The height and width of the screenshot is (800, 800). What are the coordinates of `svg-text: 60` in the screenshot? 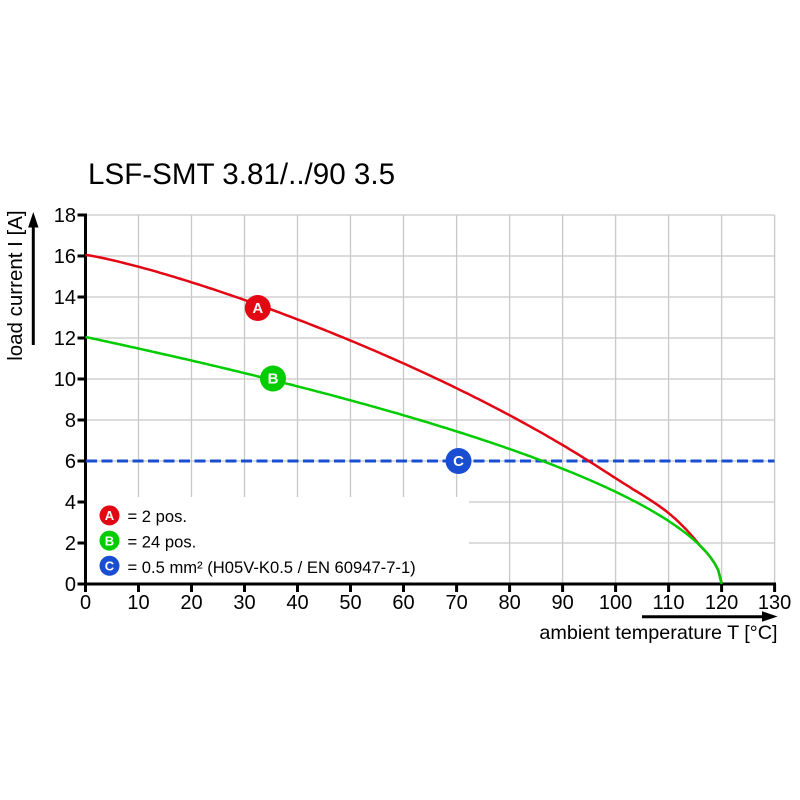 It's located at (403, 603).